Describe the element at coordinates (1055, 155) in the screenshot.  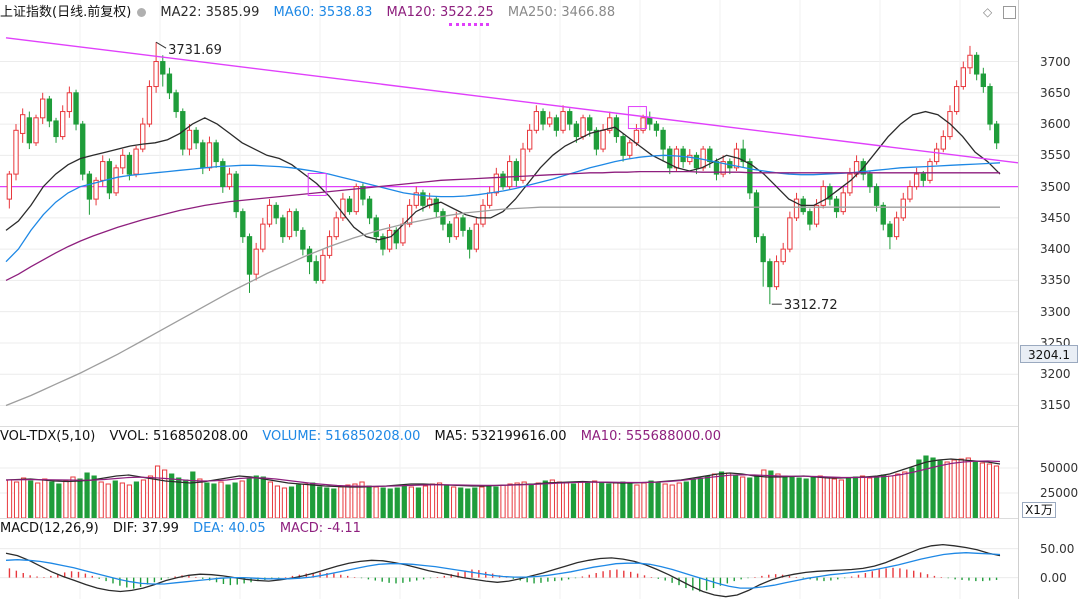
I see `y-tick-label: 3550` at that location.